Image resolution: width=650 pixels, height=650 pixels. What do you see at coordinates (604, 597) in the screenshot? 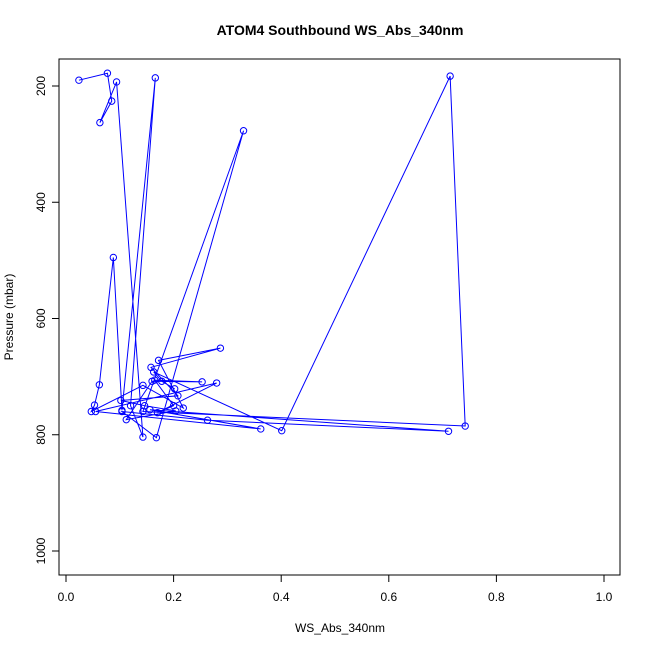
I see `x-tick-label: 1.0` at bounding box center [604, 597].